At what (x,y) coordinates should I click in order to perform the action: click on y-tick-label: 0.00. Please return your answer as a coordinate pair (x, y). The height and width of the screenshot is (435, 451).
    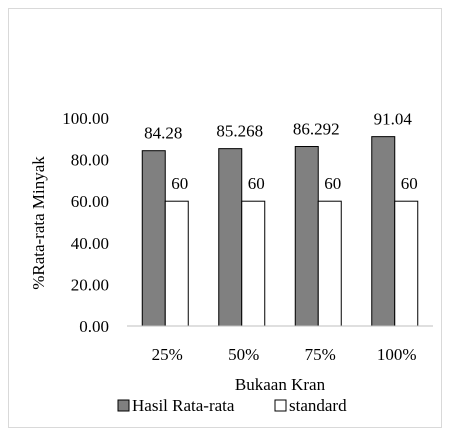
    Looking at the image, I should click on (94, 326).